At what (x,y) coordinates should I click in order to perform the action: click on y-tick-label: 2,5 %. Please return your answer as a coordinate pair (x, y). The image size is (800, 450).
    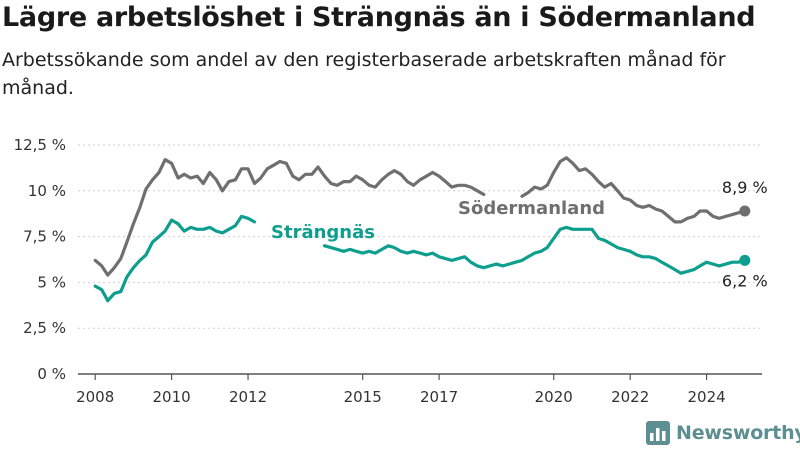
    Looking at the image, I should click on (44, 328).